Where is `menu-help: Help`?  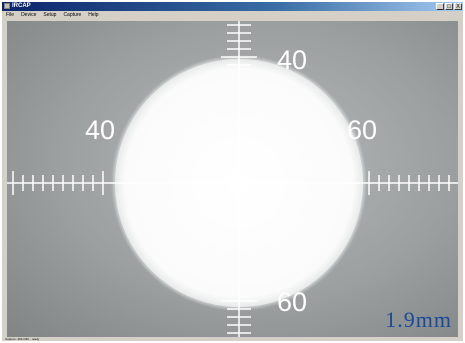
menu-help: Help is located at coordinates (93, 15).